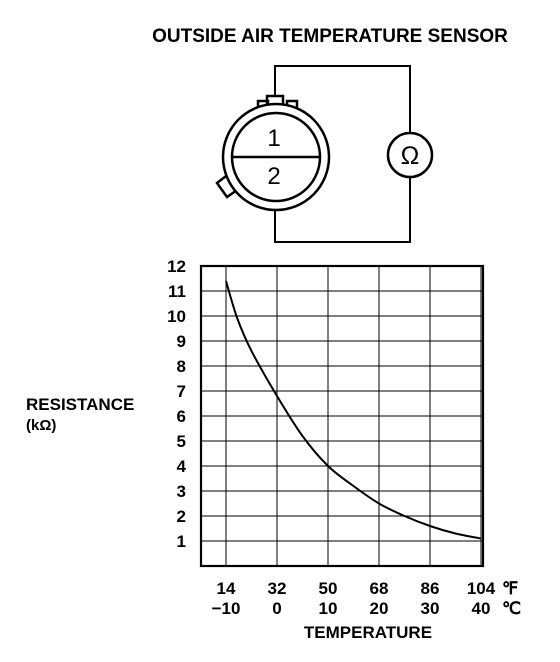 This screenshot has height=662, width=560. What do you see at coordinates (177, 291) in the screenshot?
I see `y-tick-label: 11` at bounding box center [177, 291].